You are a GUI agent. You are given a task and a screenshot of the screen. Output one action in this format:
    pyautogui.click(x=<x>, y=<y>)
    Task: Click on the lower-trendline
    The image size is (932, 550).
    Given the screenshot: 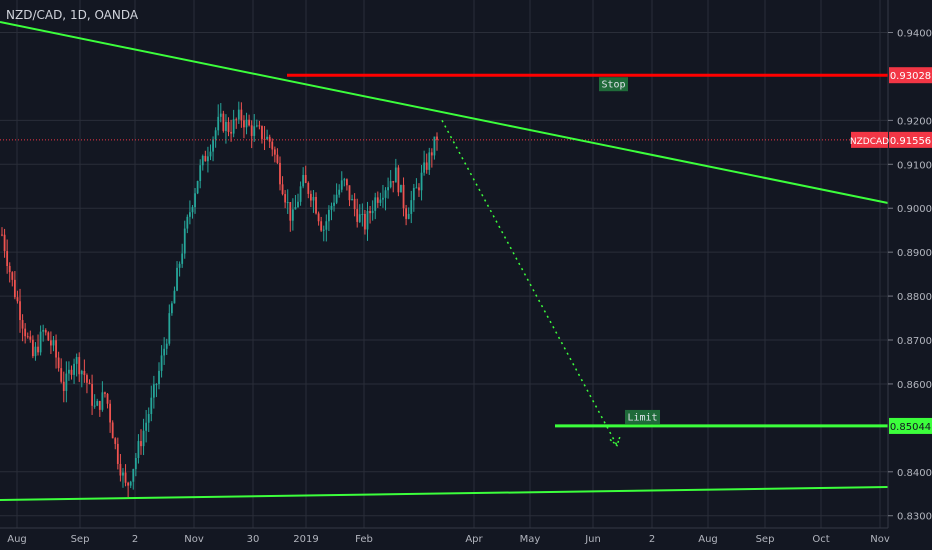 What is the action you would take?
    pyautogui.click(x=444, y=493)
    